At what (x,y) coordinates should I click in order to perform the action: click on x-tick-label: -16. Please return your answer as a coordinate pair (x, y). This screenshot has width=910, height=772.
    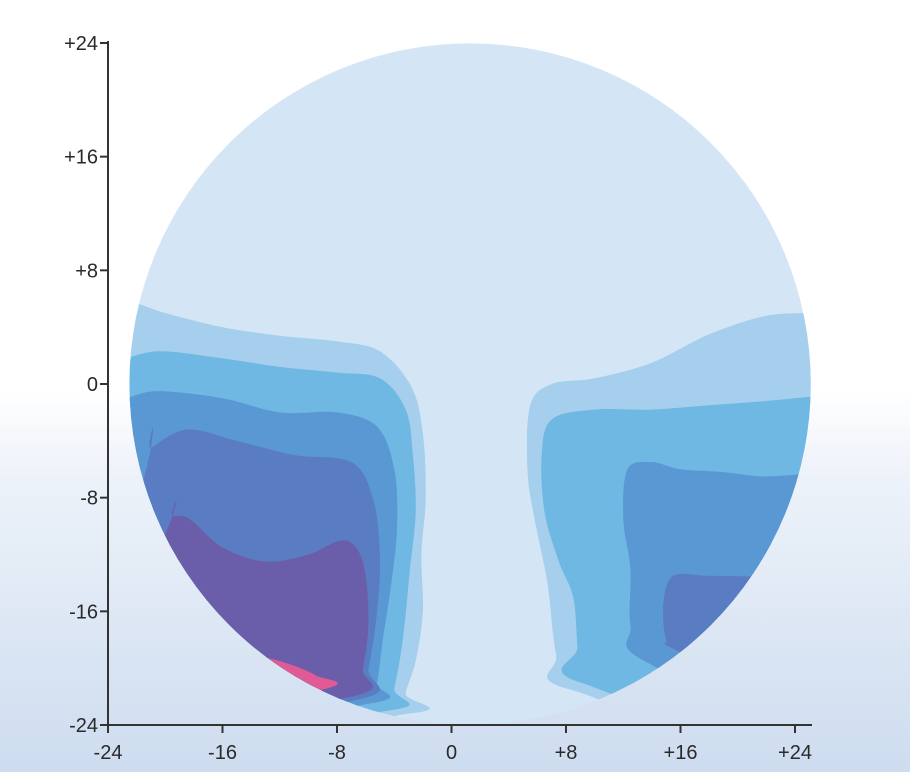
    Looking at the image, I should click on (222, 753).